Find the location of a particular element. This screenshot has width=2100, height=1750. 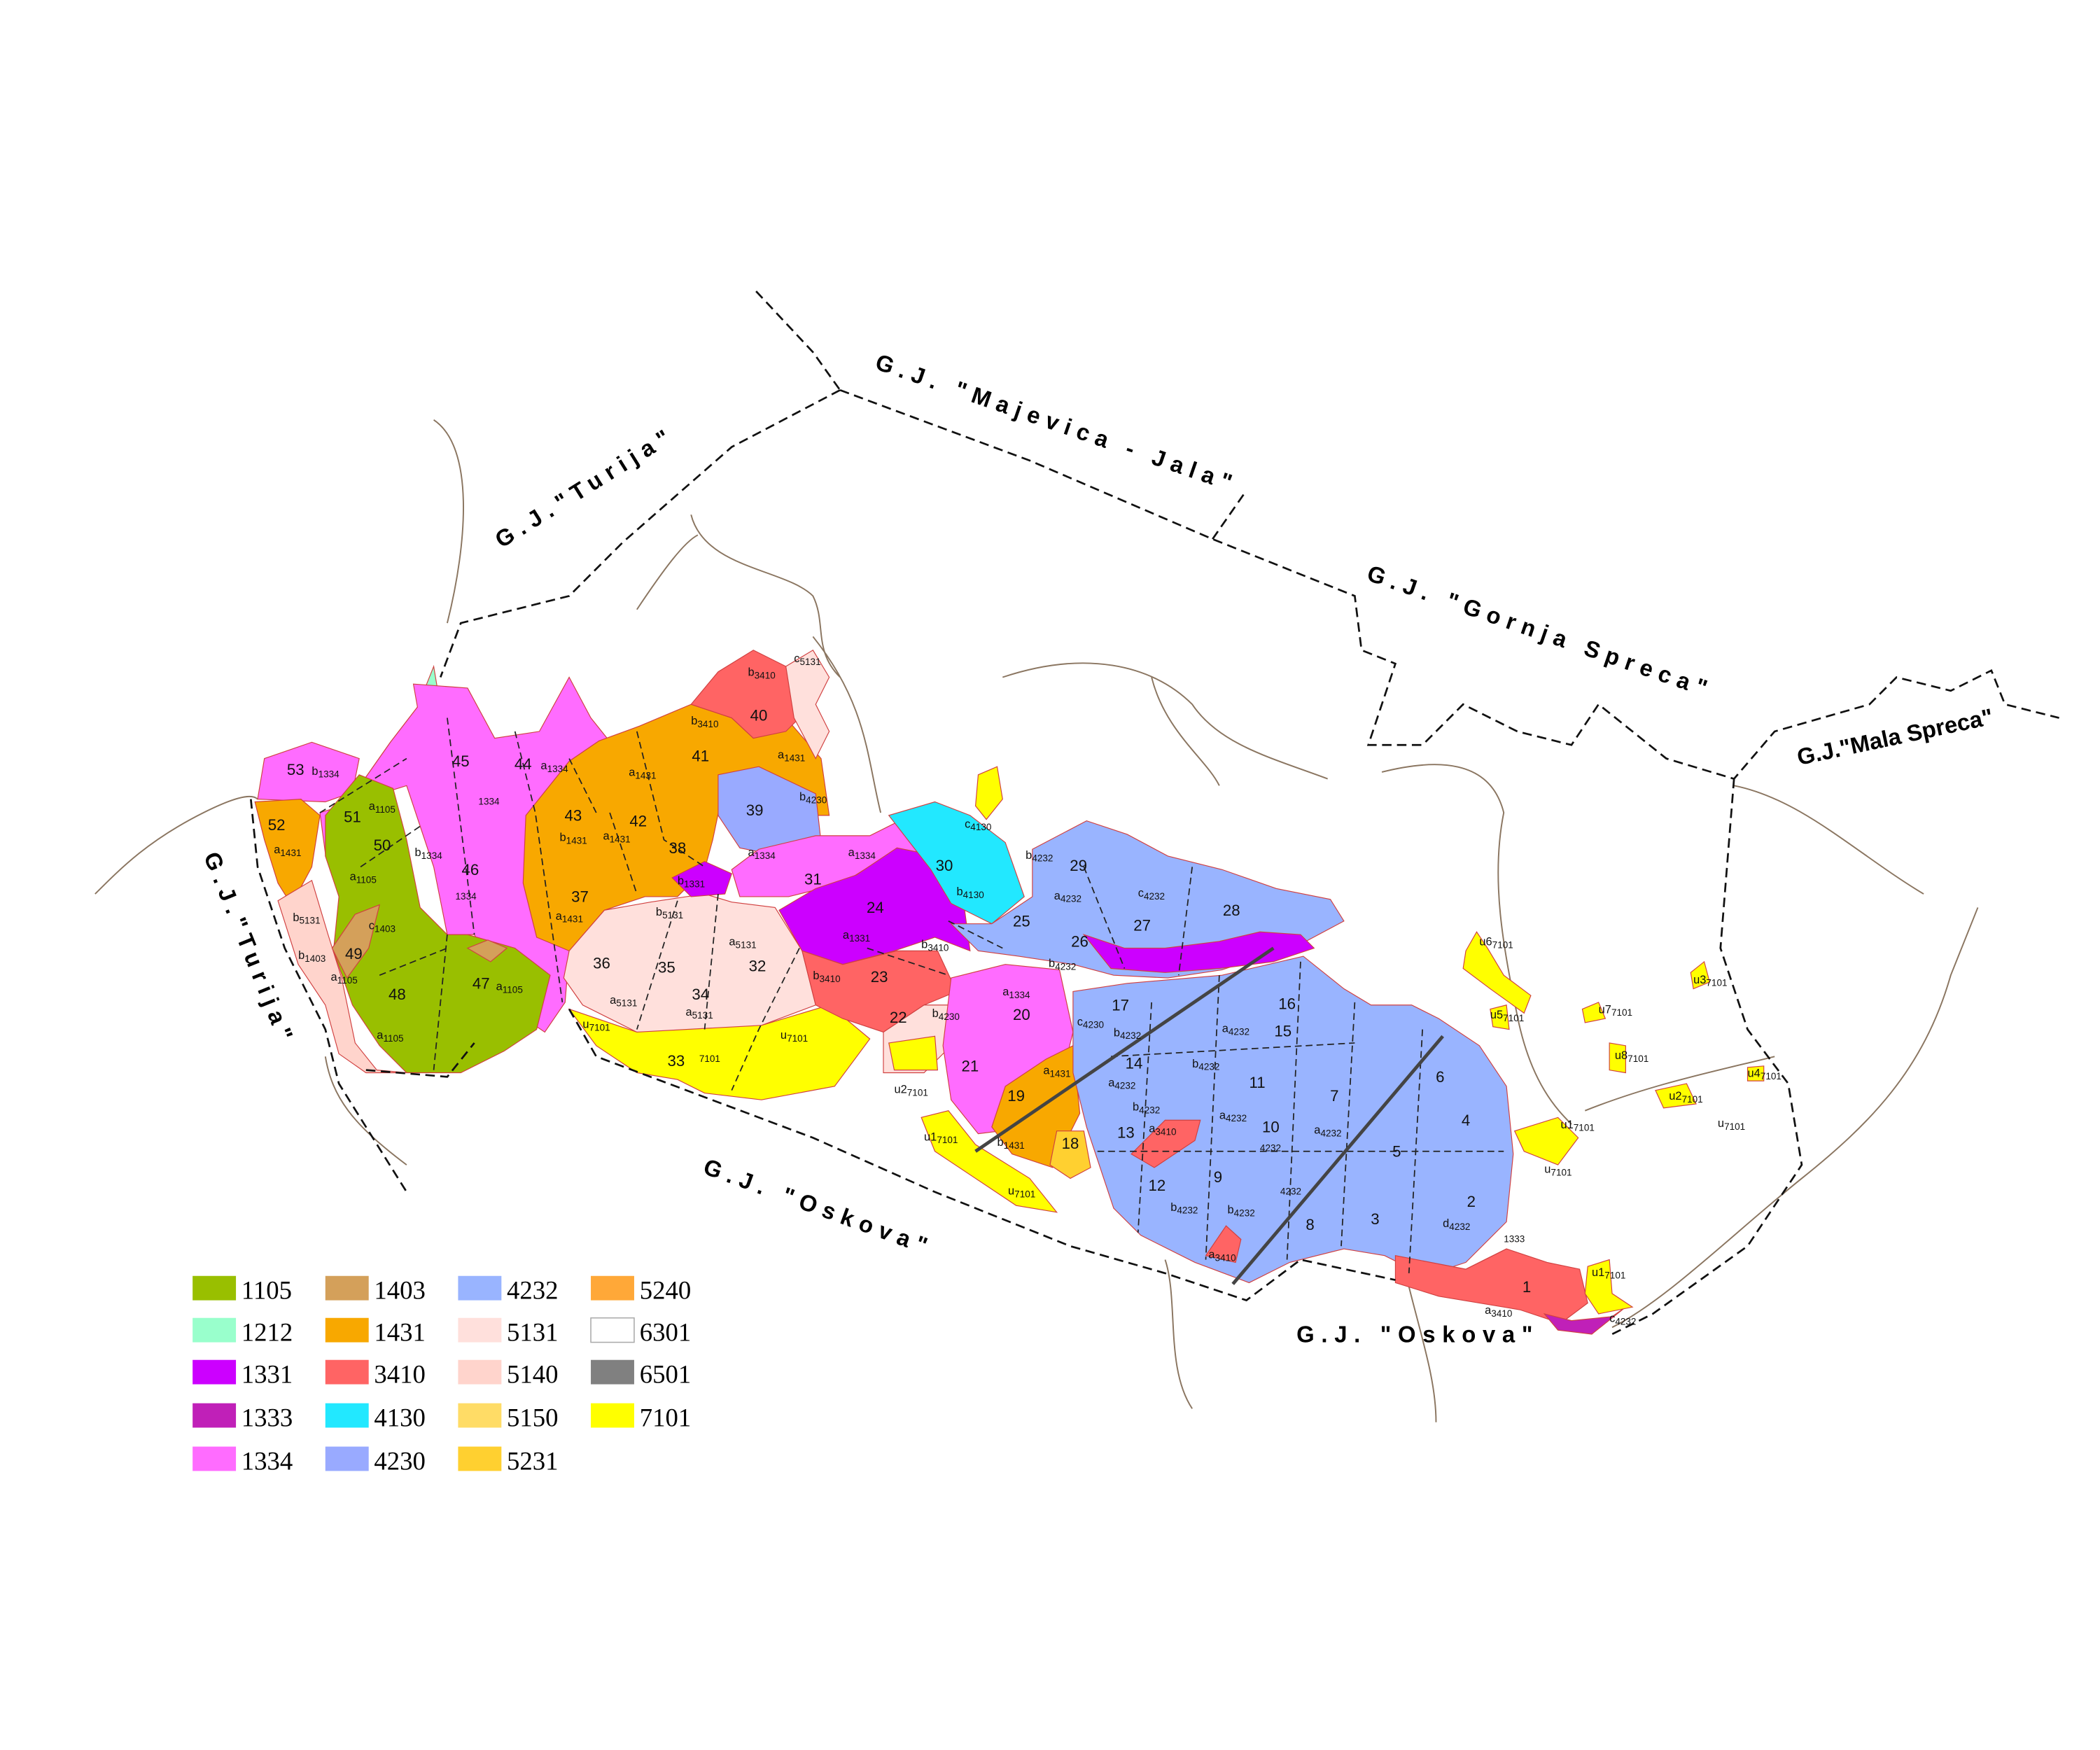

legend-label: 1331 is located at coordinates (267, 1374).